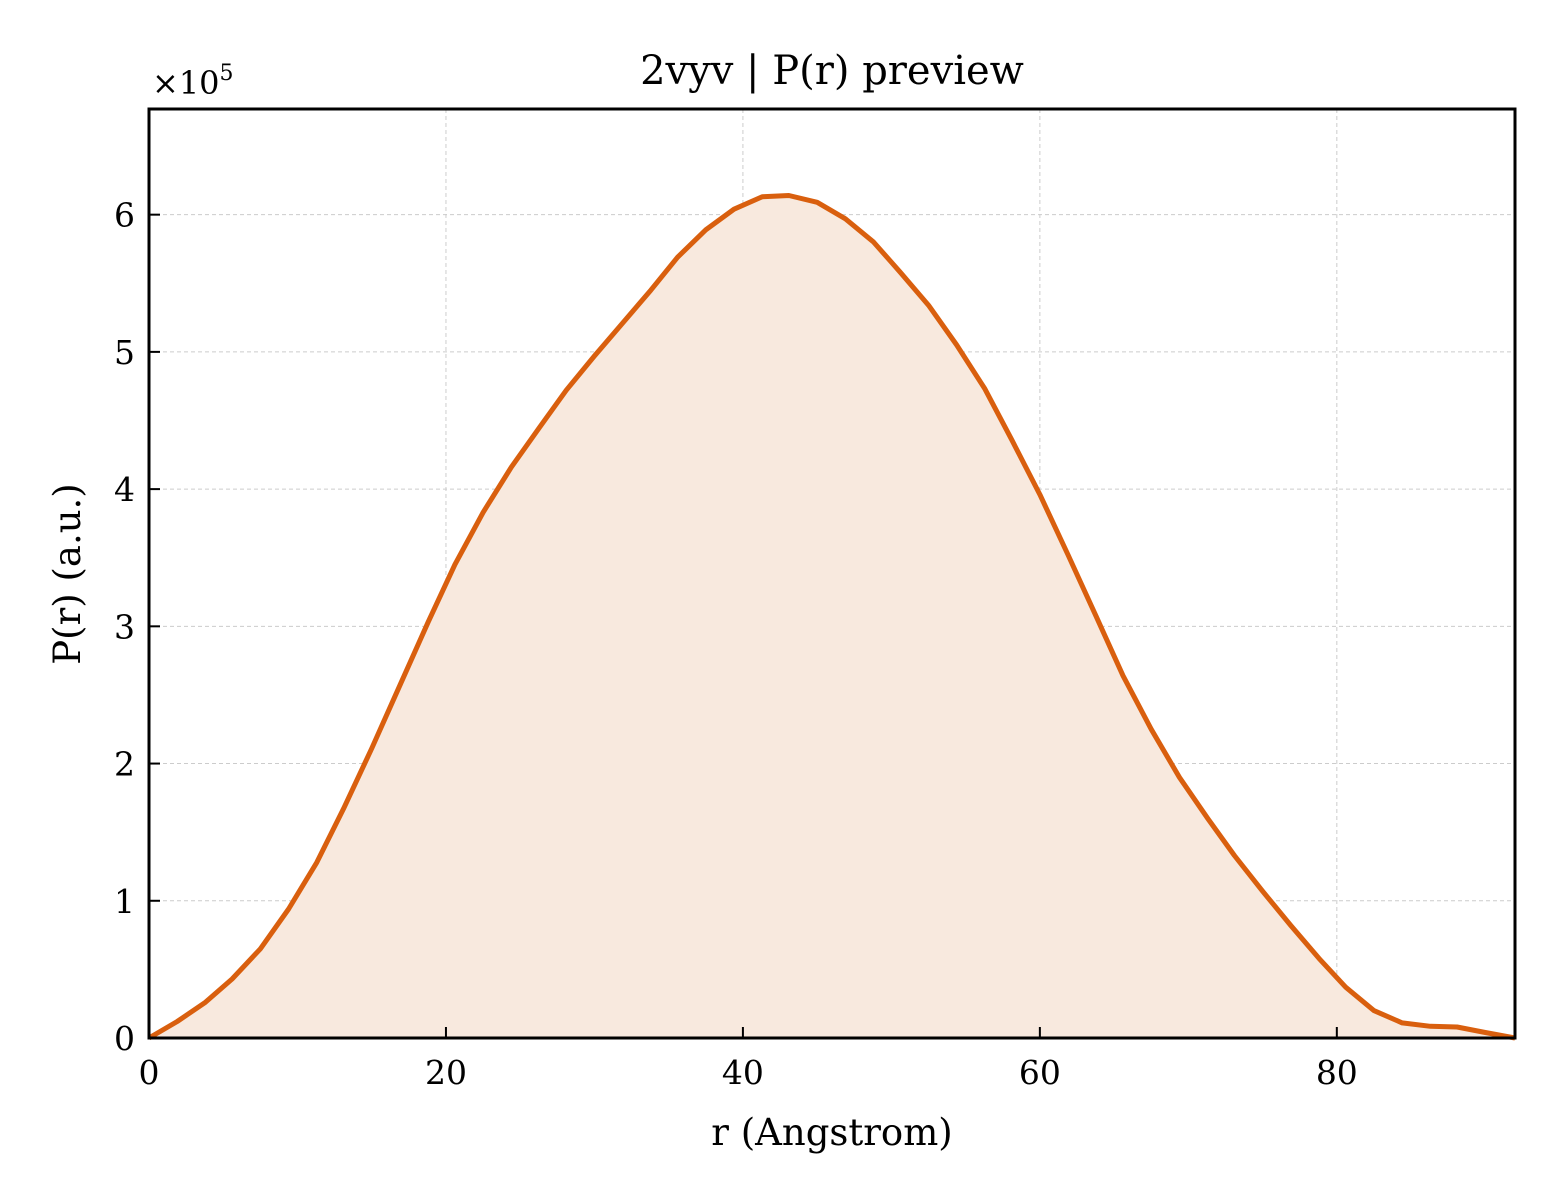 The height and width of the screenshot is (1200, 1560). I want to click on x-axis-label: r (Angstrom), so click(831, 1132).